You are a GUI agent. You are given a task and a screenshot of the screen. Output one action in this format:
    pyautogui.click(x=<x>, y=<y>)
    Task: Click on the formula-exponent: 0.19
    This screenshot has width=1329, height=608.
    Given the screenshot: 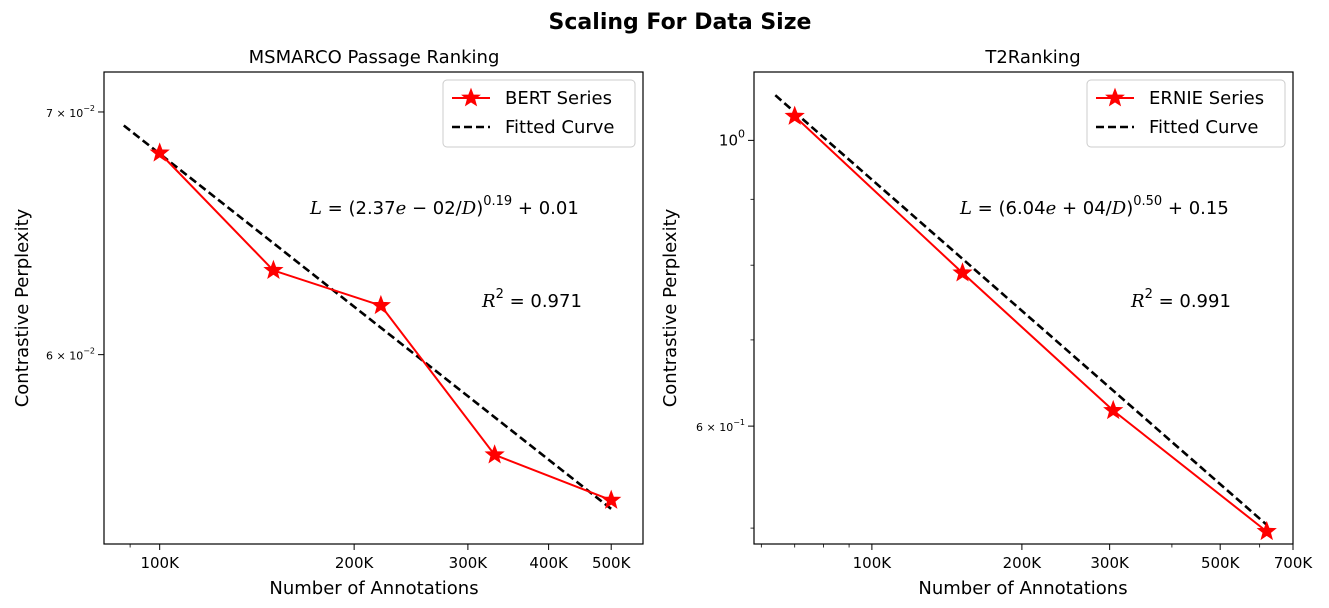 What is the action you would take?
    pyautogui.click(x=497, y=201)
    